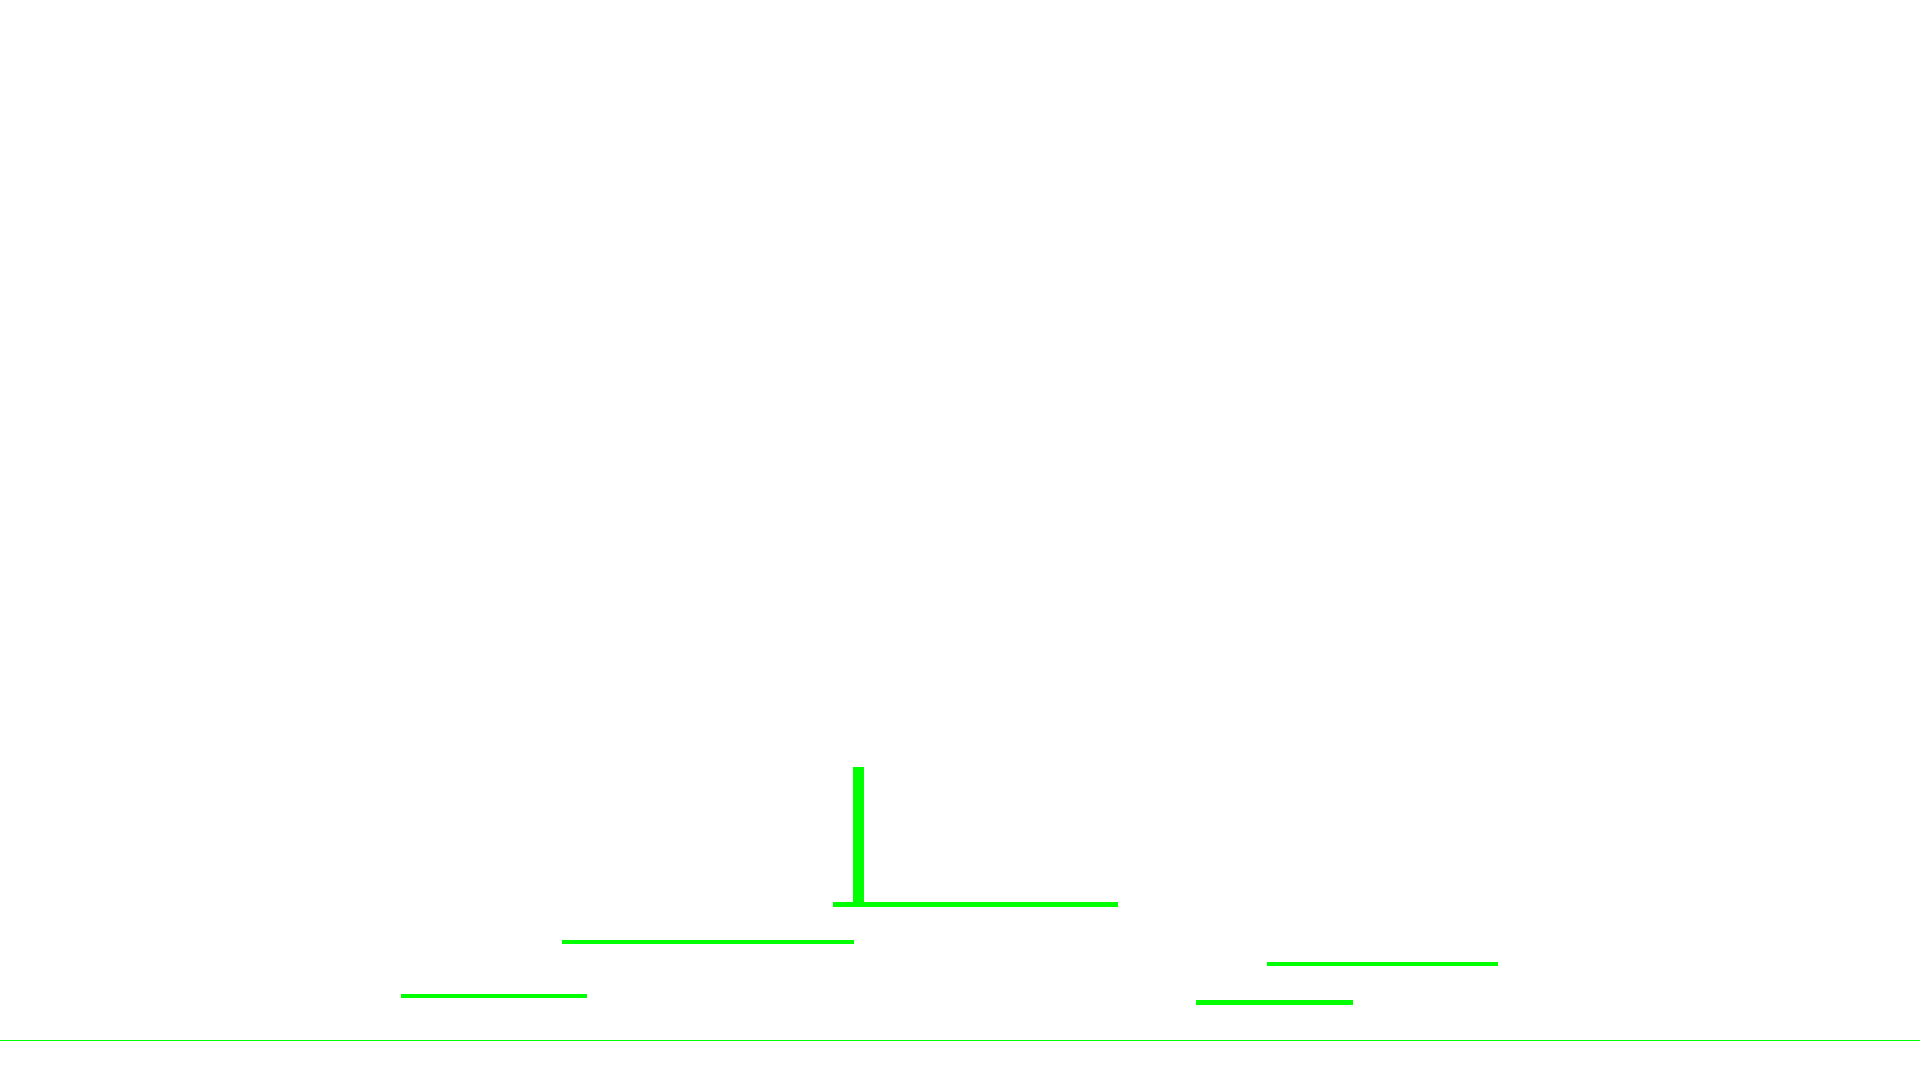 The image size is (1920, 1080). What do you see at coordinates (960, 1040) in the screenshot?
I see `ground-line` at bounding box center [960, 1040].